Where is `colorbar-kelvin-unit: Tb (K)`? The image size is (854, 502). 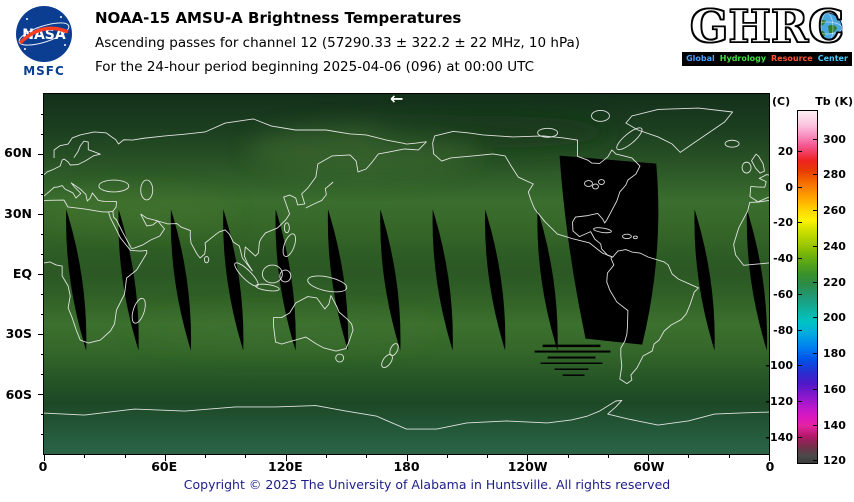
colorbar-kelvin-unit: Tb (K) is located at coordinates (834, 101).